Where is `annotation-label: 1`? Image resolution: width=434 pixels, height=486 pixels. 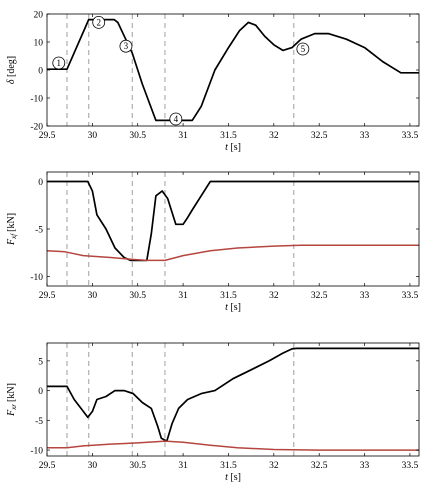
annotation-label: 1 is located at coordinates (59, 63).